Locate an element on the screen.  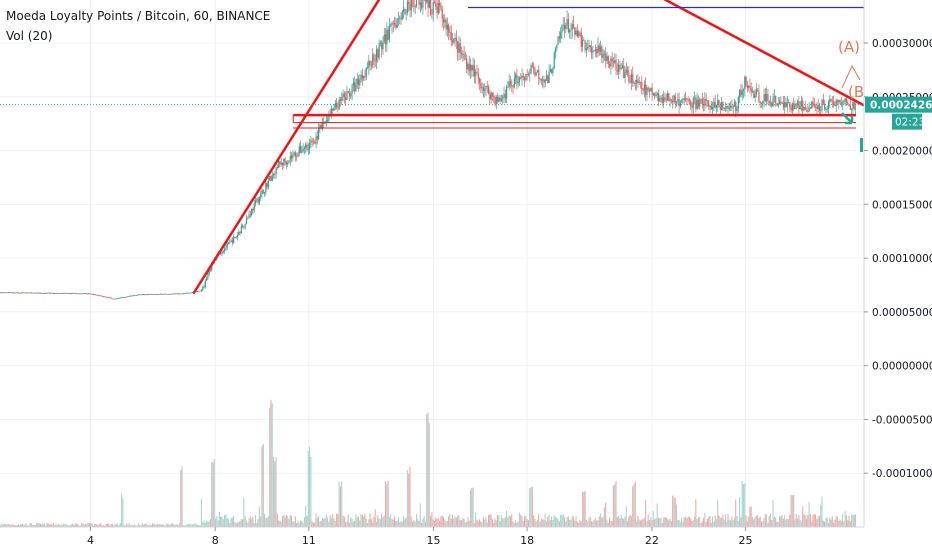
price-axis-bg is located at coordinates (898, 263).